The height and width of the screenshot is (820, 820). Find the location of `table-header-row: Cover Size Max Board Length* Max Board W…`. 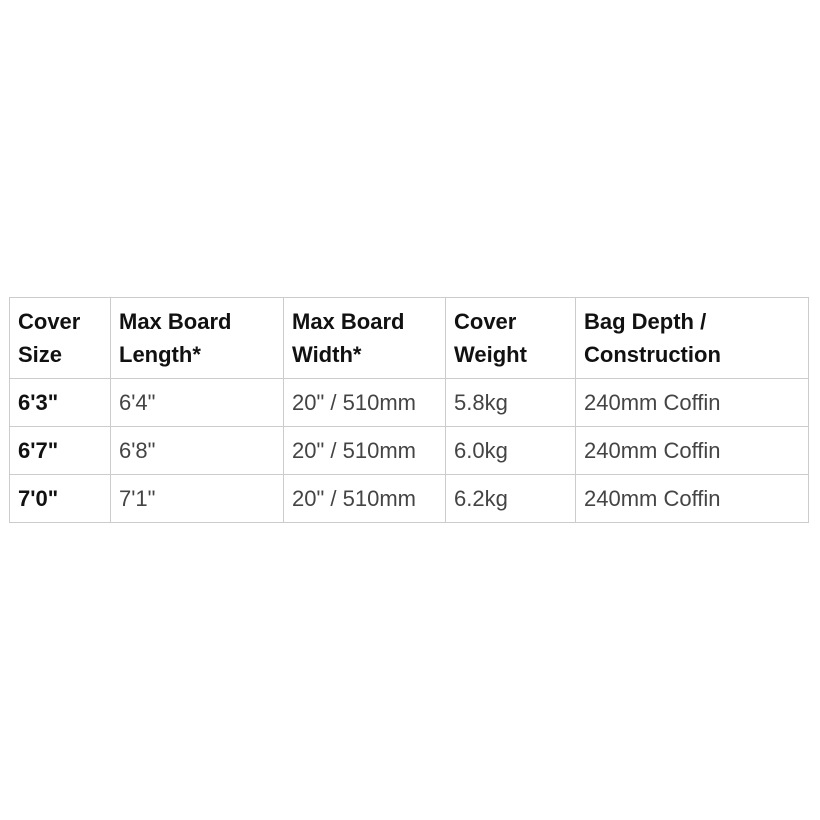

table-header-row: Cover Size Max Board Length* Max Board W… is located at coordinates (409, 338).